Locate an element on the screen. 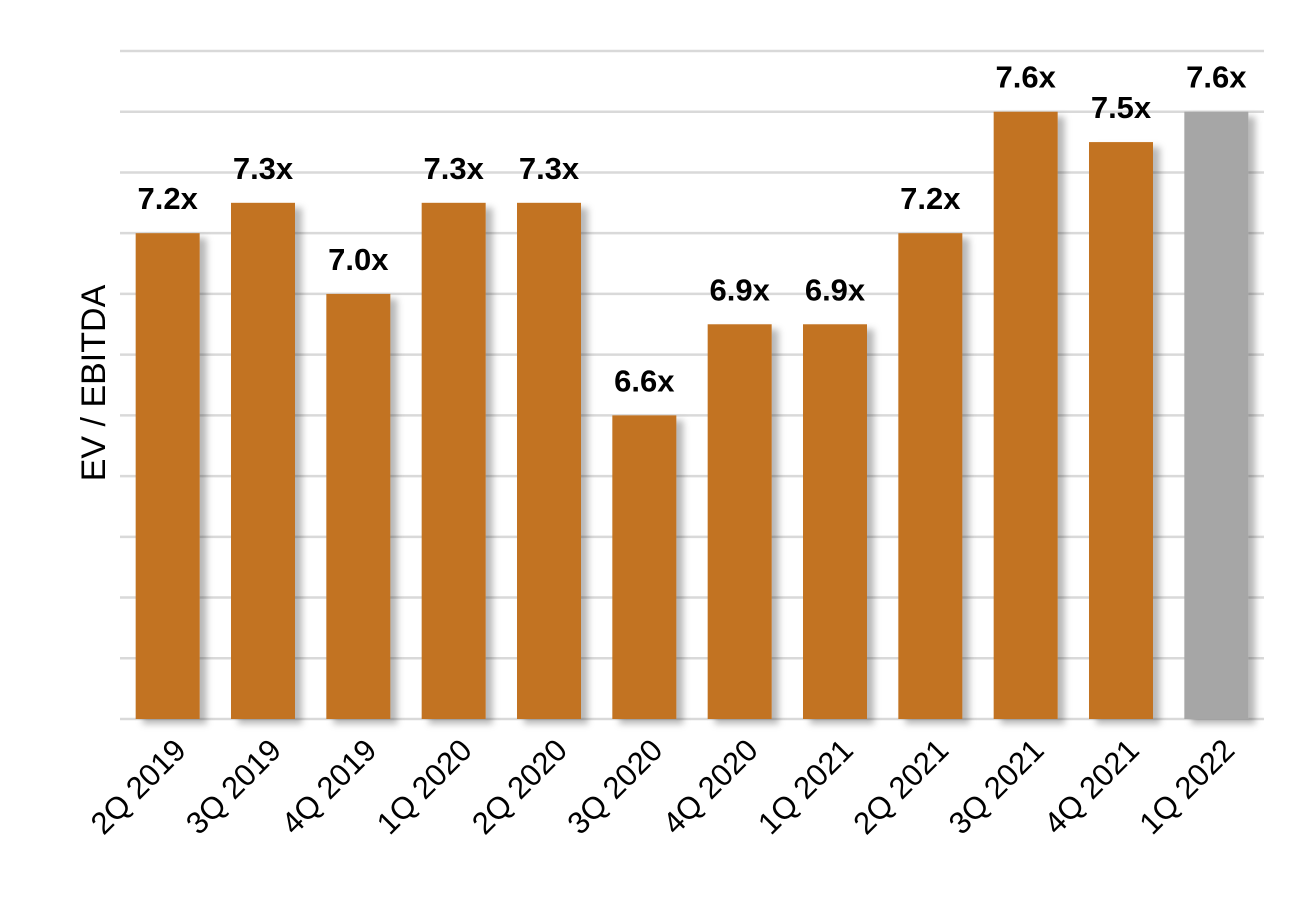 The width and height of the screenshot is (1314, 911). bar-3q-2019 is located at coordinates (263, 460).